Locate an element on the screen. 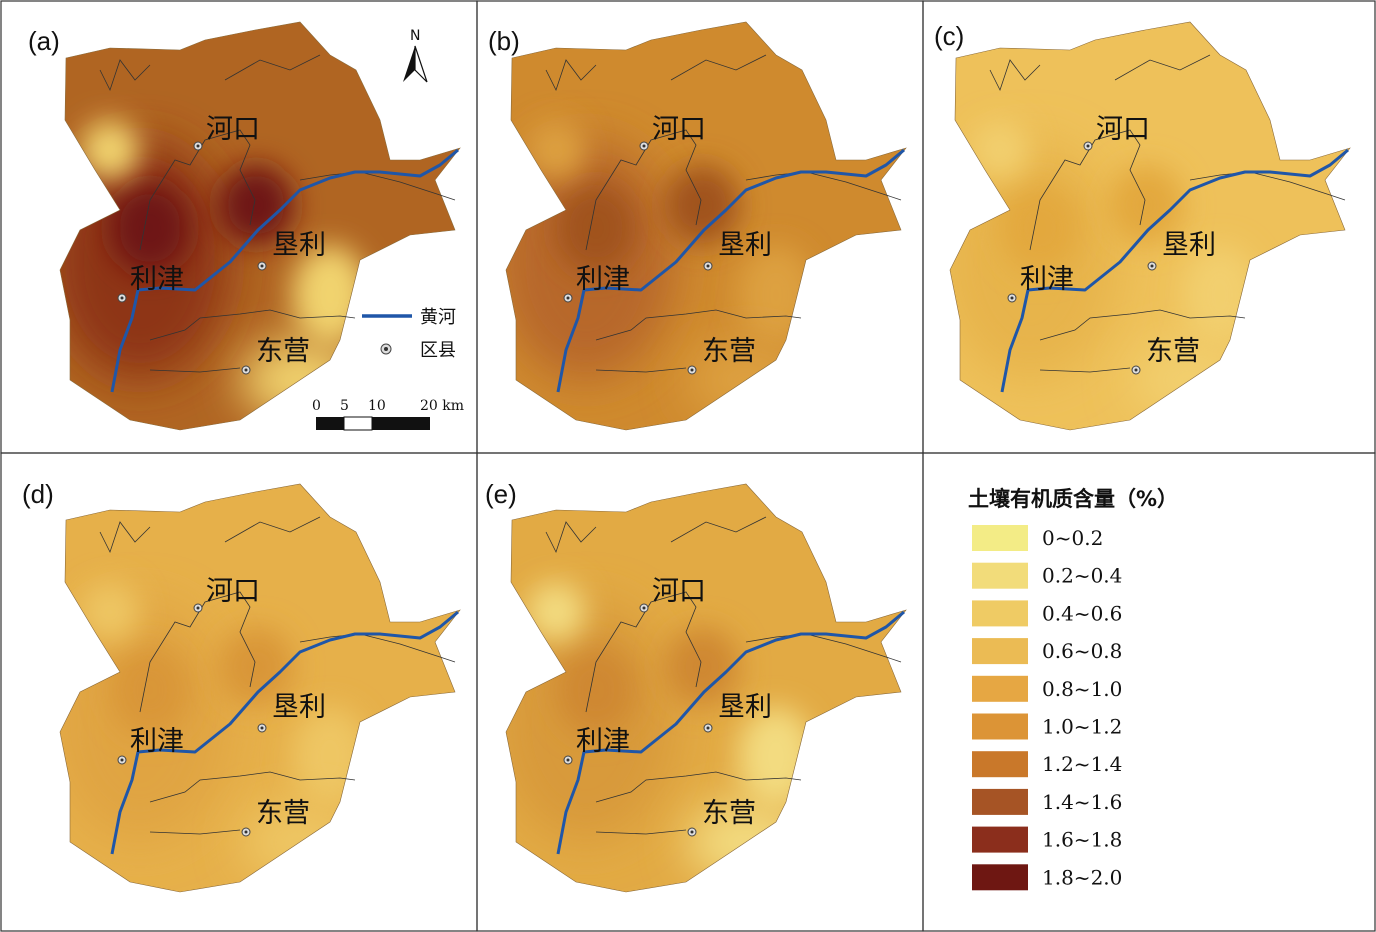 Image resolution: width=1376 pixels, height=932 pixels. legend-item: 0.2~0.4 is located at coordinates (1047, 575).